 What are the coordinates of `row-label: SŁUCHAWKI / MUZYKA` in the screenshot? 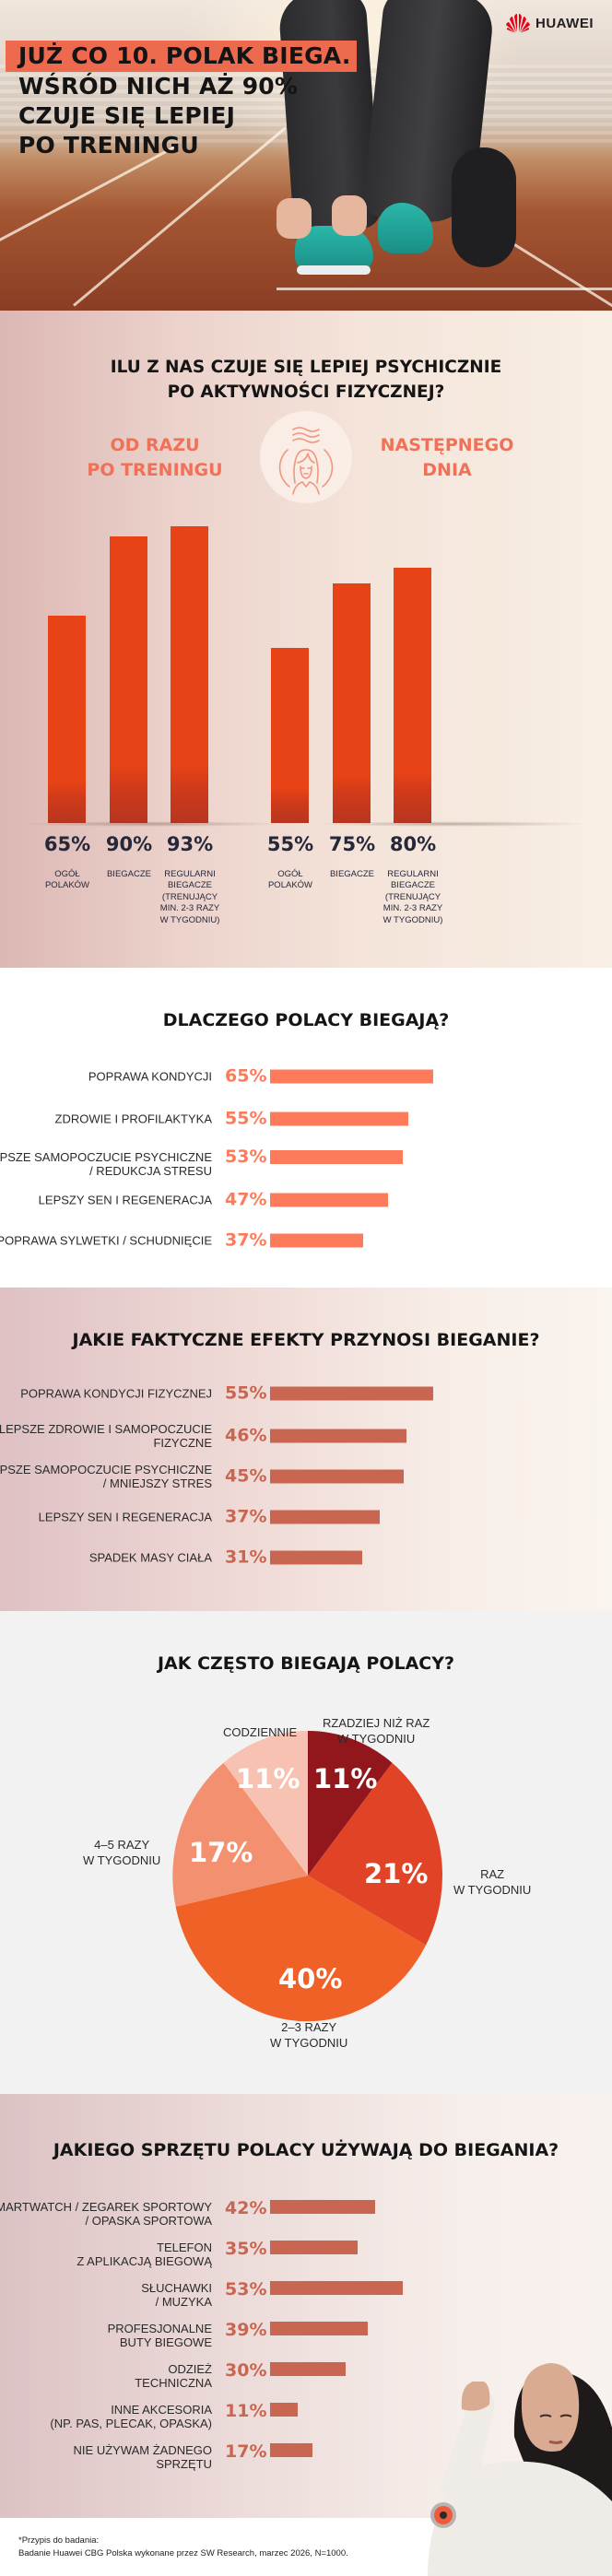 It's located at (176, 2295).